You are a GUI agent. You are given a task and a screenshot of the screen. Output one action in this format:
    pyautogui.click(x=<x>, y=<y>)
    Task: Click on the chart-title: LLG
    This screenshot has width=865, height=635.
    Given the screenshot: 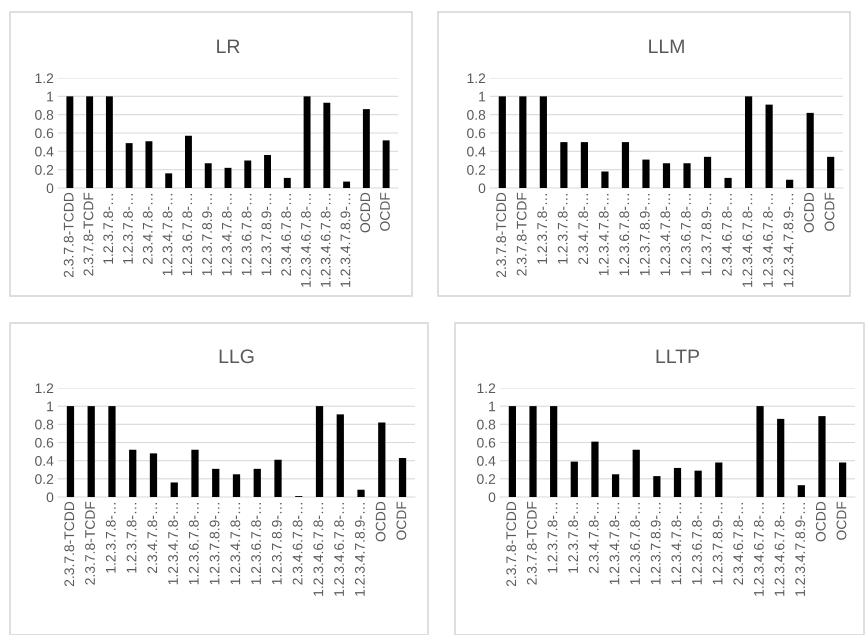 What is the action you would take?
    pyautogui.click(x=237, y=356)
    